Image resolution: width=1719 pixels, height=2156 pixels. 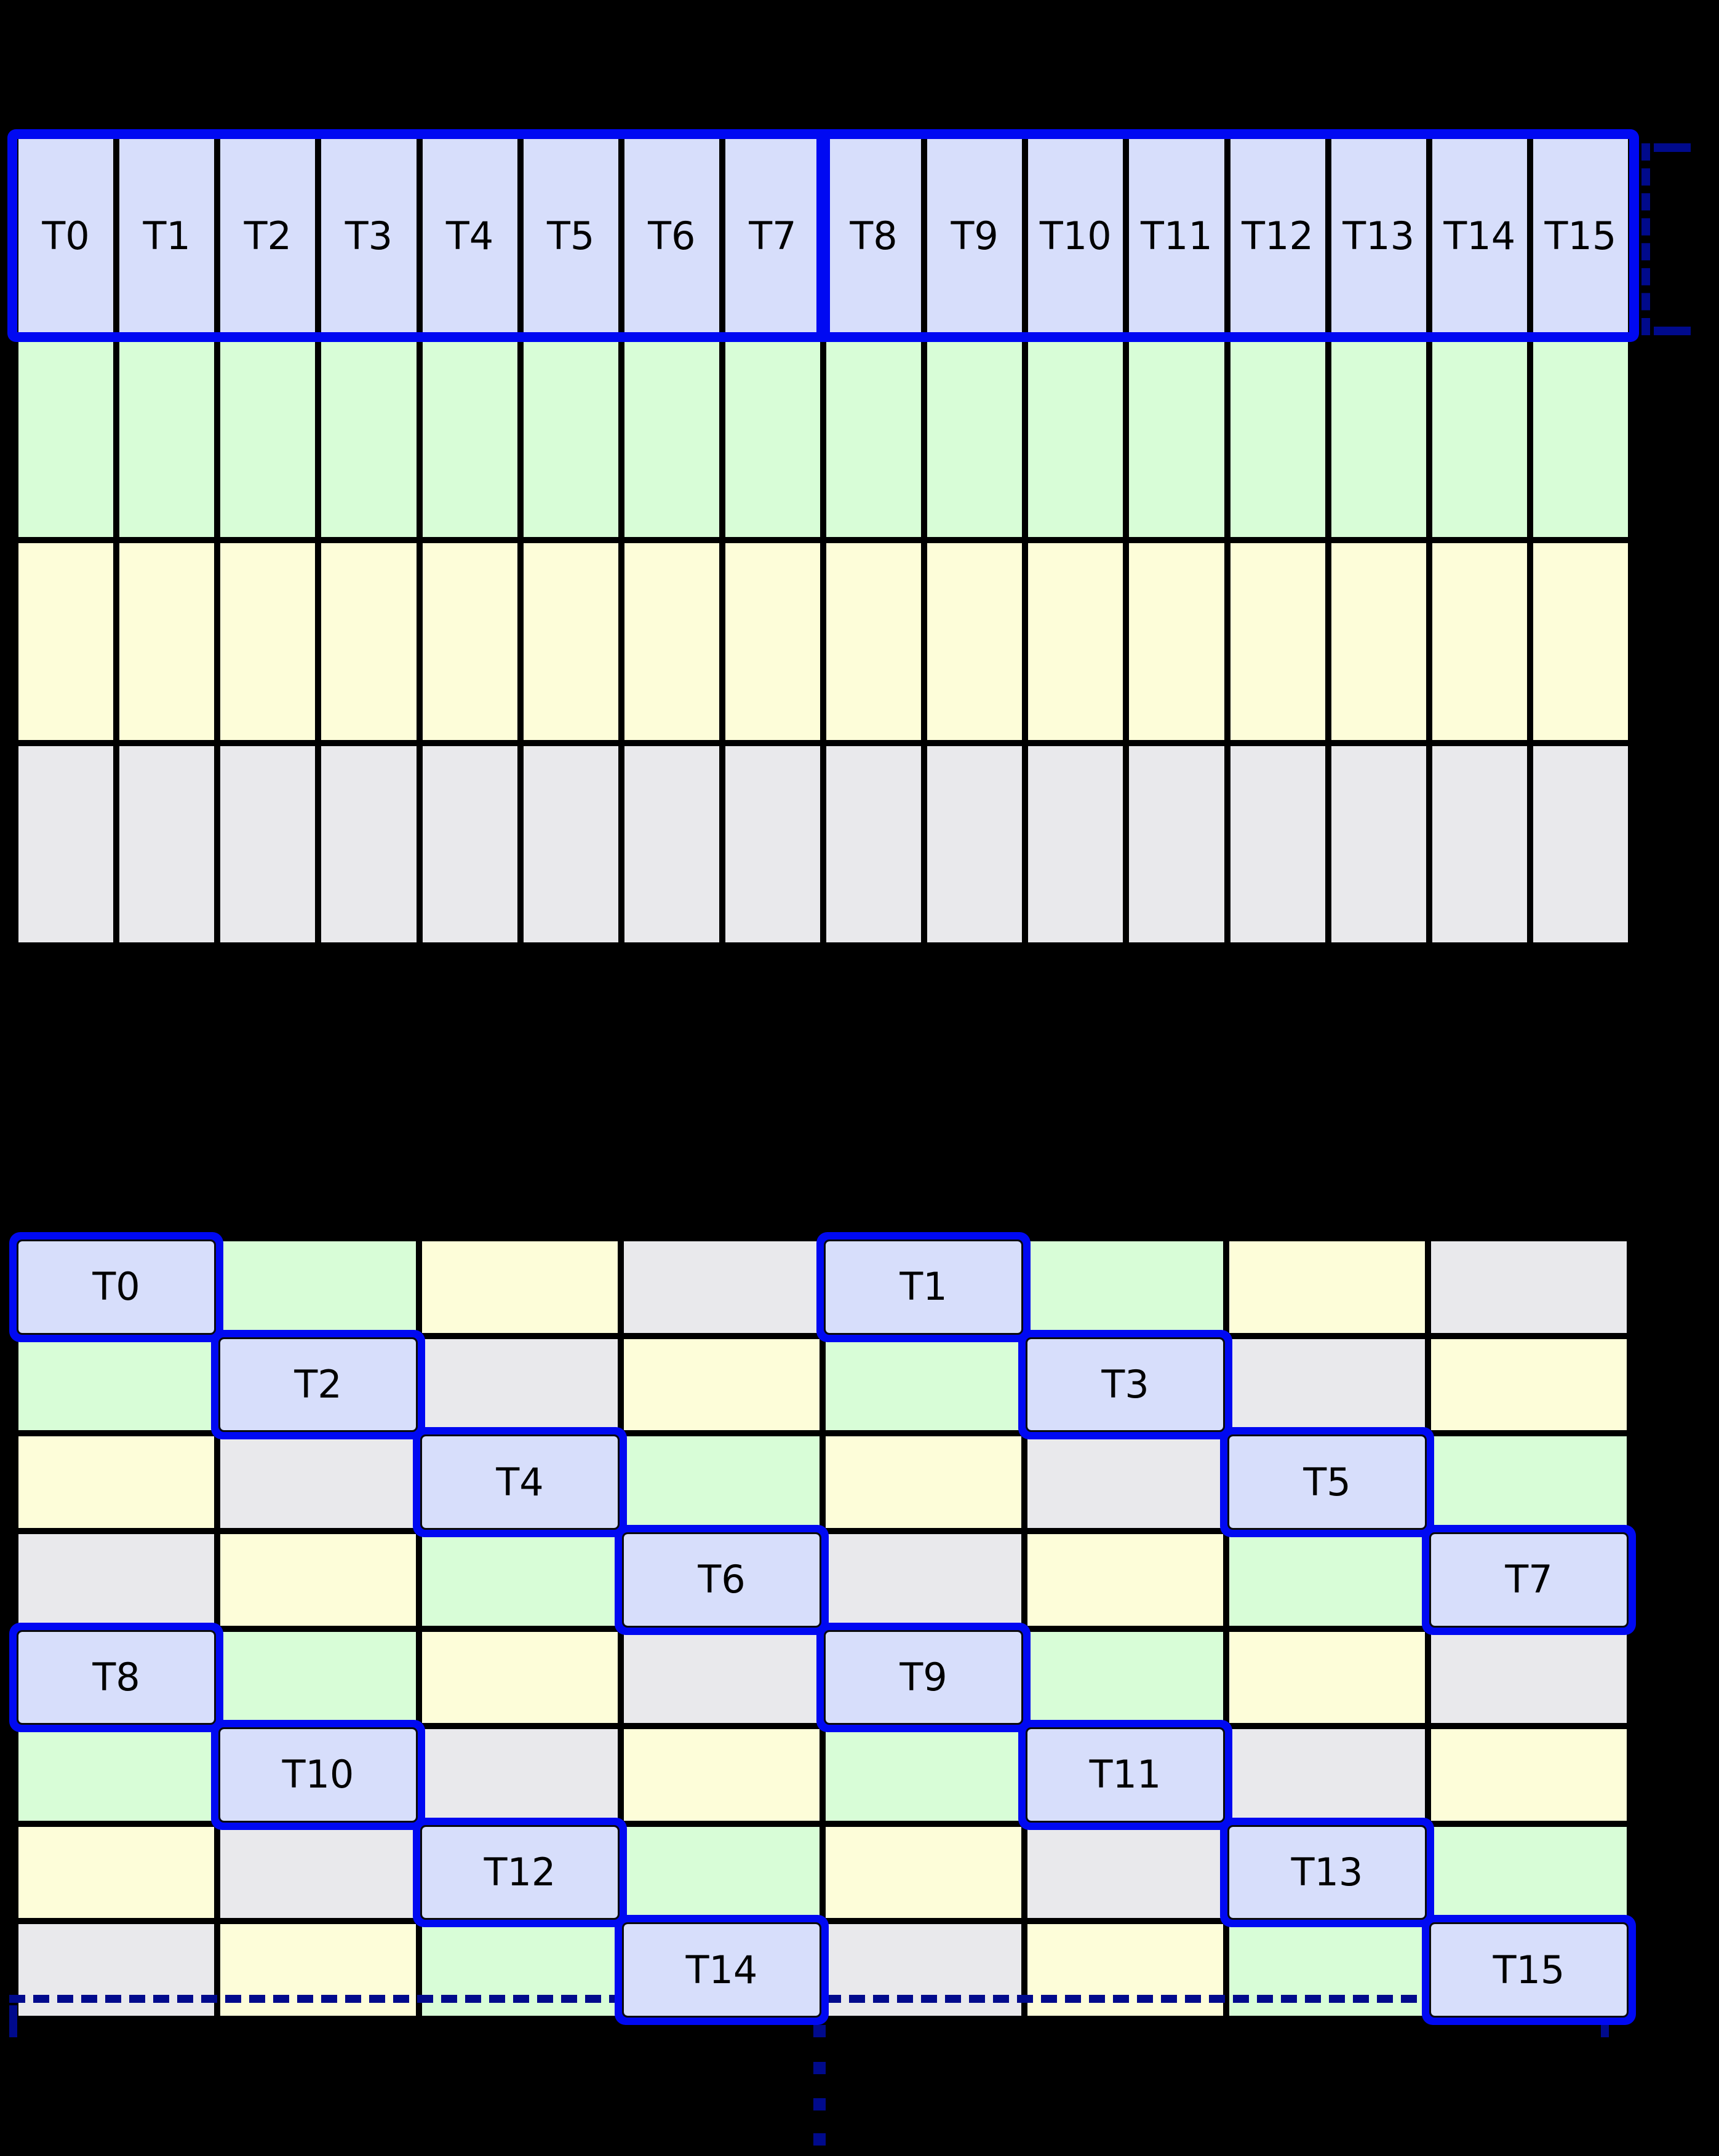 I want to click on thread-cell-T10: T10, so click(x=1076, y=236).